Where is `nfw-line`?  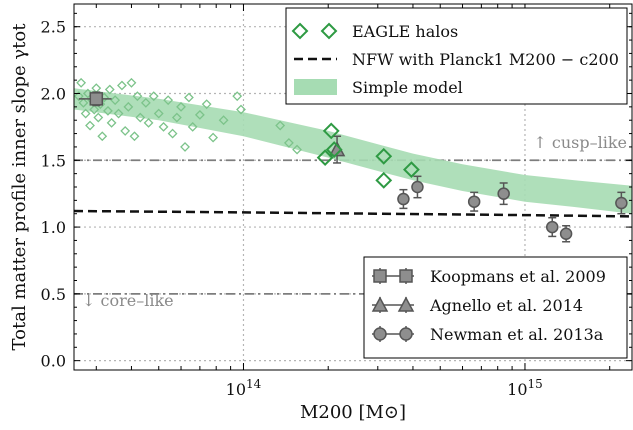
nfw-line is located at coordinates (353, 213).